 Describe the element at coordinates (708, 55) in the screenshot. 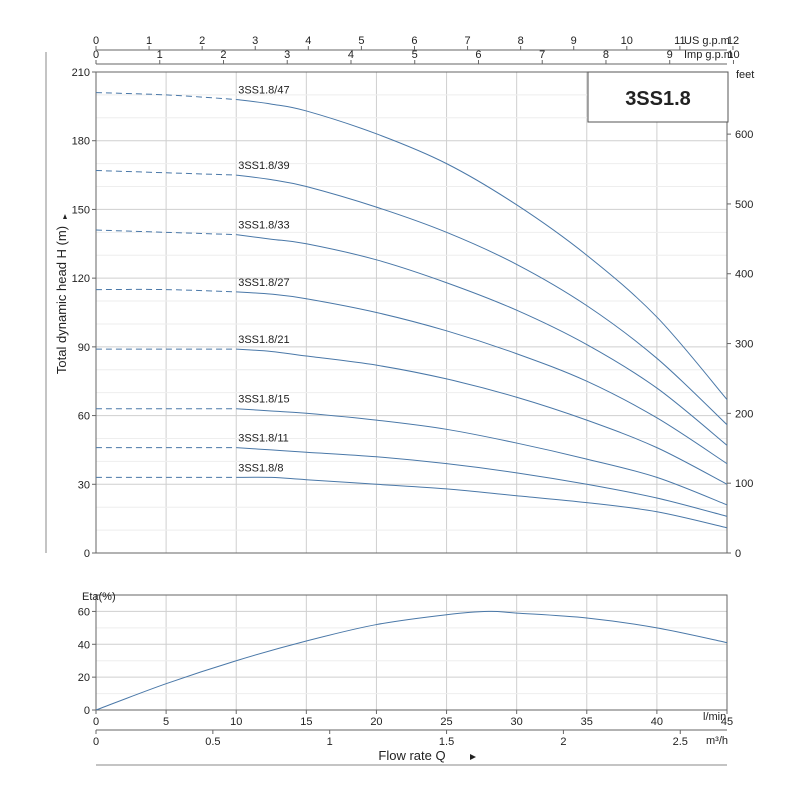

I see `top-axis-unit-label: Imp g.p.m` at that location.